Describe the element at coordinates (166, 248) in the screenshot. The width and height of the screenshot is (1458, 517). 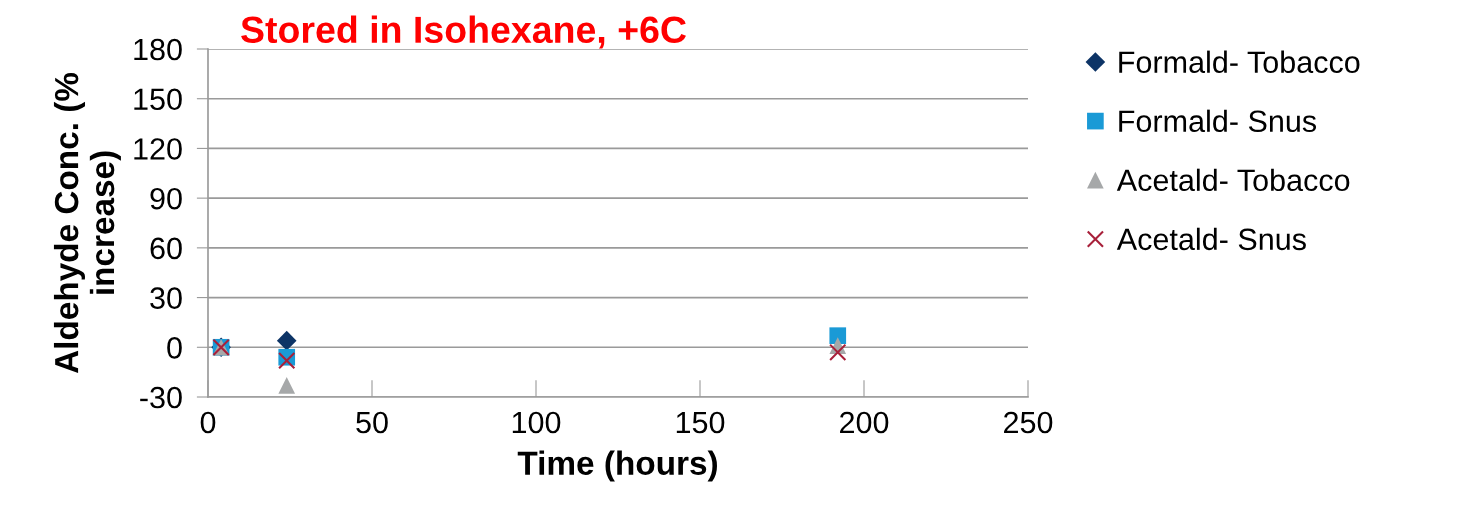
I see `y-tick-label: 60` at that location.